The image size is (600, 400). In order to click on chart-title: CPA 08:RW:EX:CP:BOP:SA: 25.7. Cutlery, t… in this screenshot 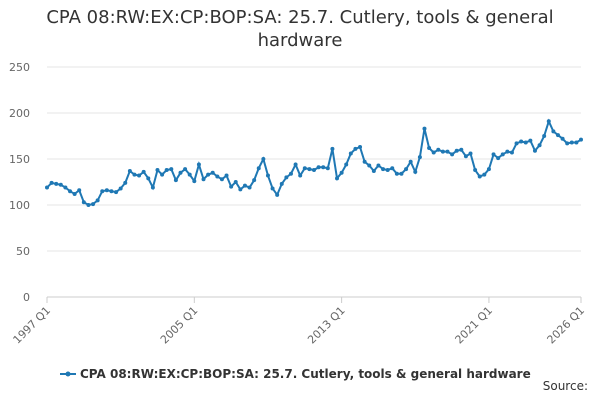, I will do `click(300, 29)`.